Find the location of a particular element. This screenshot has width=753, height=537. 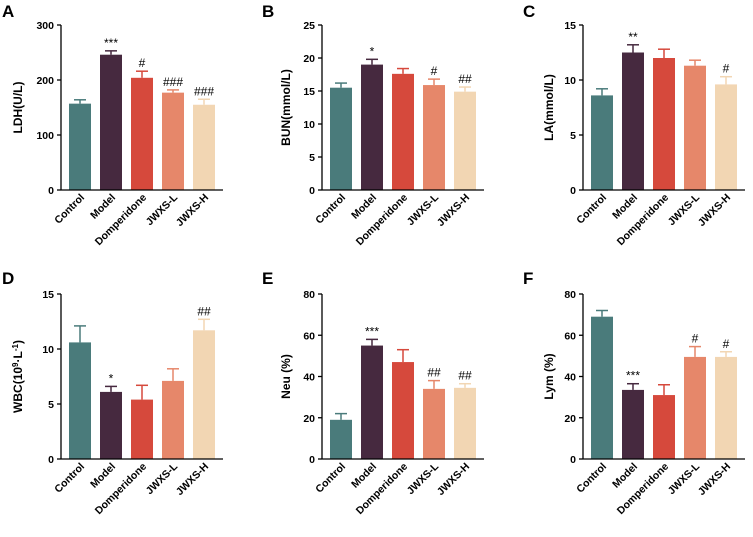

y-axis-label: Neu (%) is located at coordinates (286, 376).